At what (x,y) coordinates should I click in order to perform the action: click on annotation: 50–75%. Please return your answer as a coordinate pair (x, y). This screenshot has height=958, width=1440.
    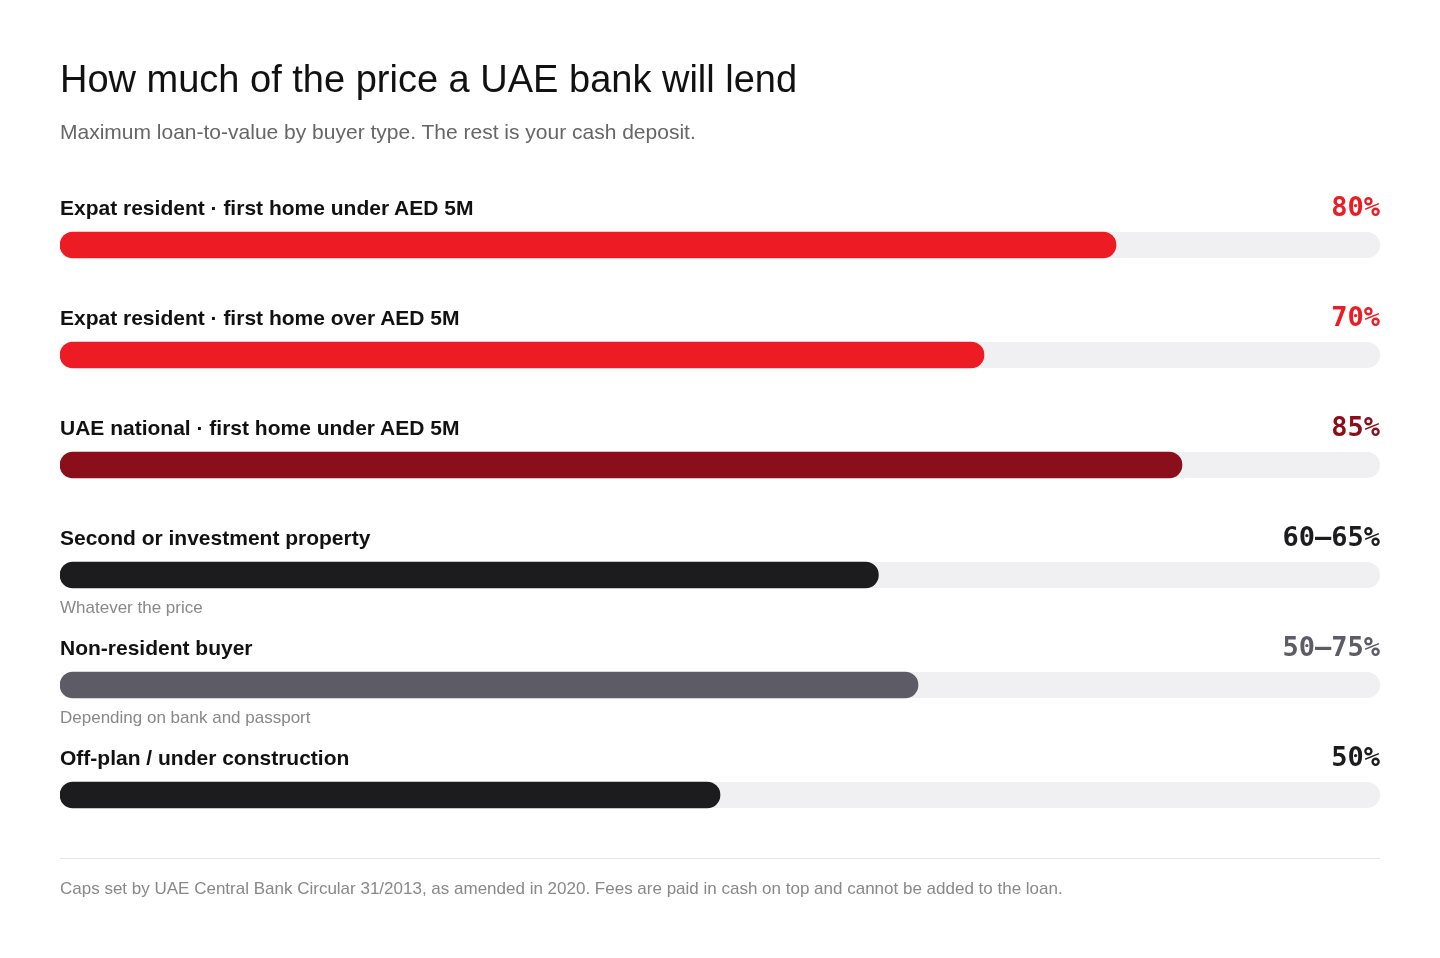
    Looking at the image, I should click on (1331, 646).